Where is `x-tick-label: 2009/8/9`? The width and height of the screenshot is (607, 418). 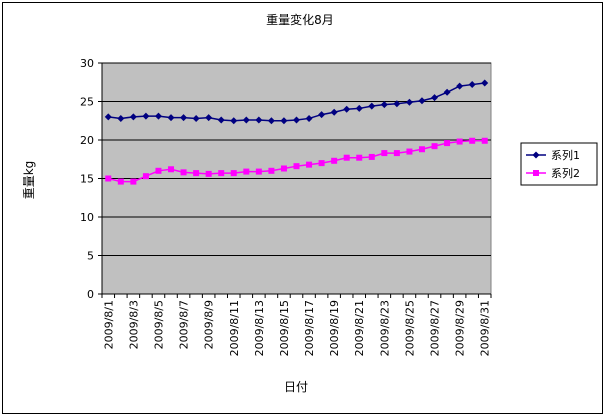 x-tick-label: 2009/8/9 is located at coordinates (209, 324).